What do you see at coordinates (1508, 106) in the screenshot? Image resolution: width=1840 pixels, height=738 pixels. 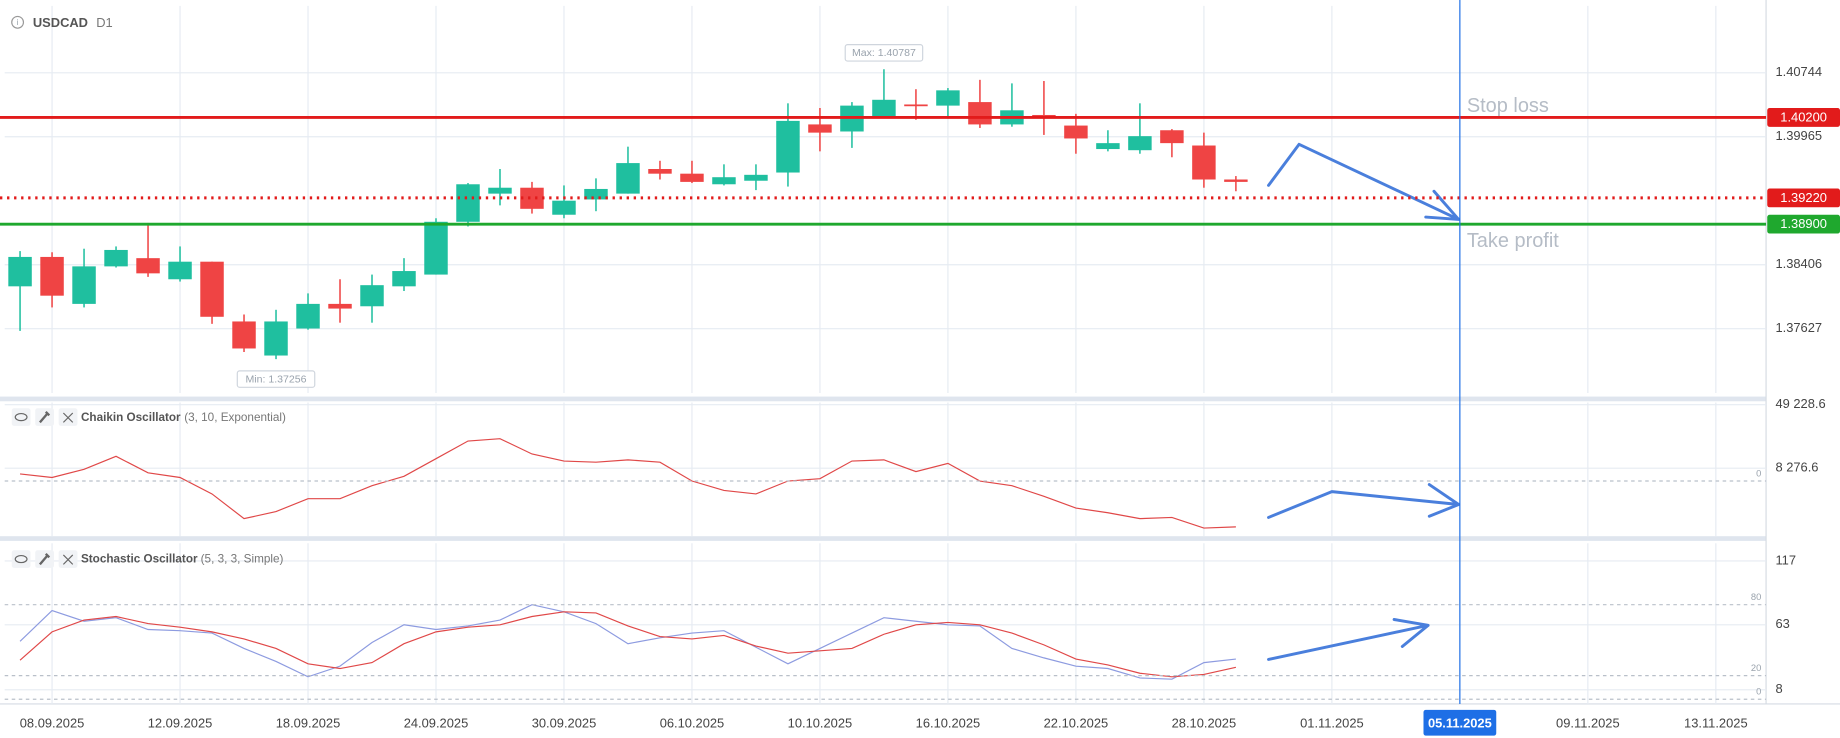 I see `level-name: Stop loss` at bounding box center [1508, 106].